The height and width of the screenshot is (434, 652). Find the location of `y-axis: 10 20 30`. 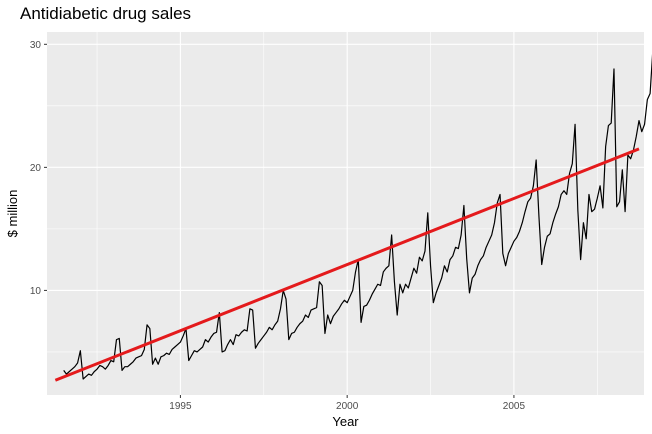

y-axis: 10 20 30 is located at coordinates (38, 168).